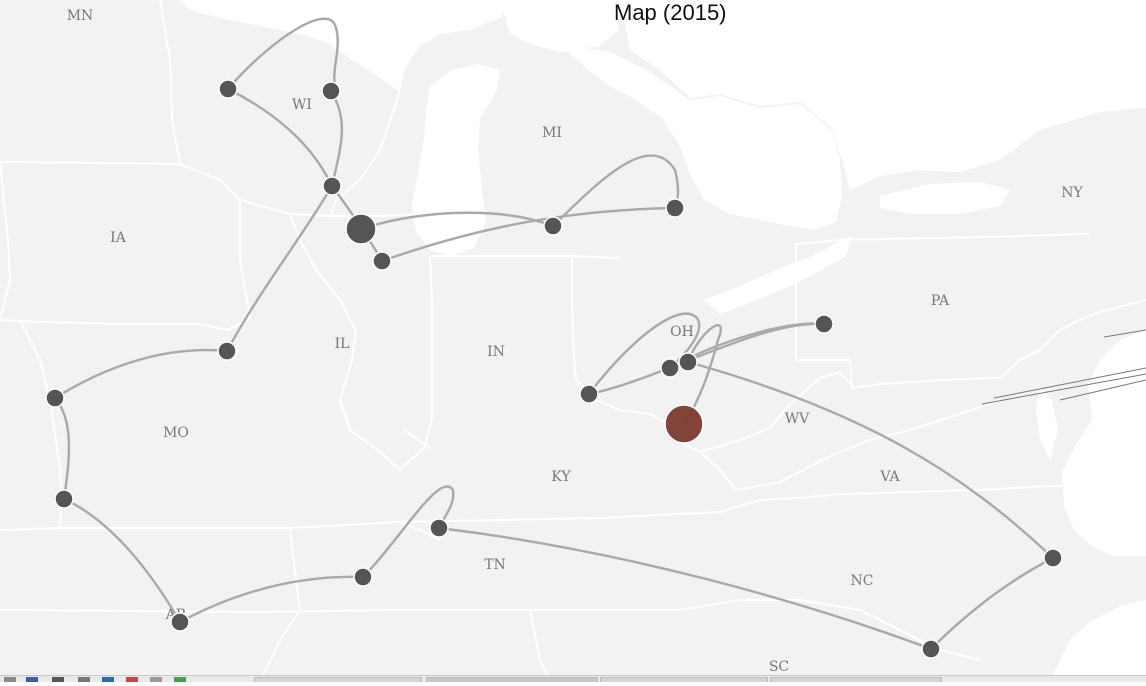 This screenshot has width=1146, height=686. What do you see at coordinates (132, 679) in the screenshot?
I see `app-icon` at bounding box center [132, 679].